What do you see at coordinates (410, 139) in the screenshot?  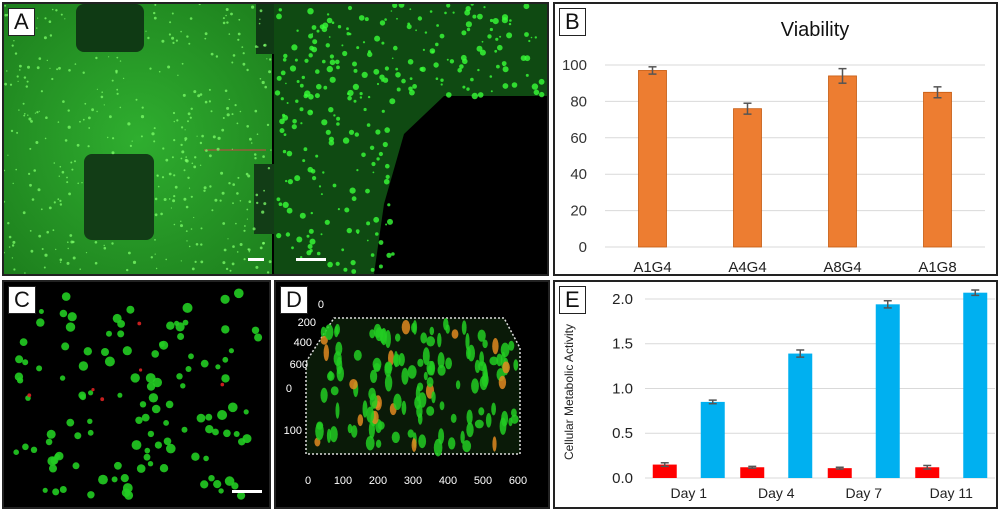 I see `scaffold-fluorescence-right` at bounding box center [410, 139].